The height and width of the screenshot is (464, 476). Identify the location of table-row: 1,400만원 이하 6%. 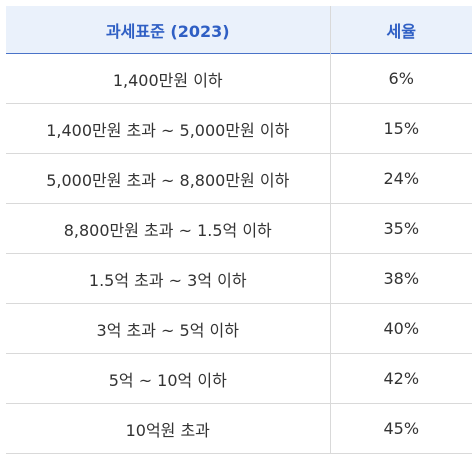
(239, 78).